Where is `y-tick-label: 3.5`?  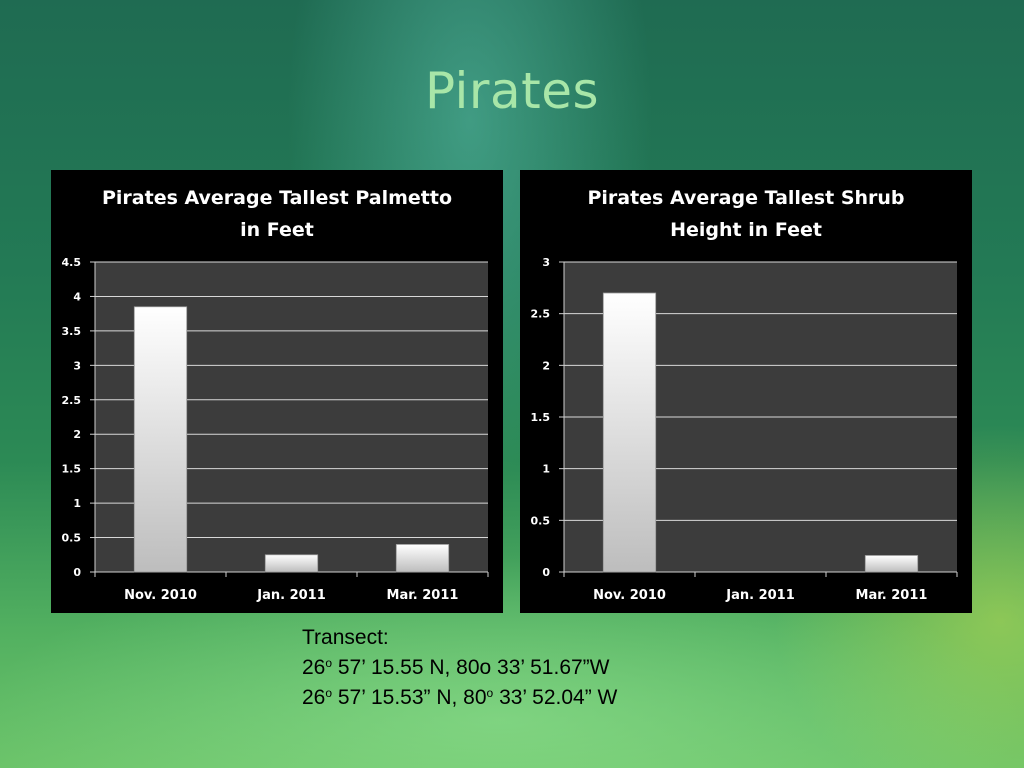 y-tick-label: 3.5 is located at coordinates (72, 331).